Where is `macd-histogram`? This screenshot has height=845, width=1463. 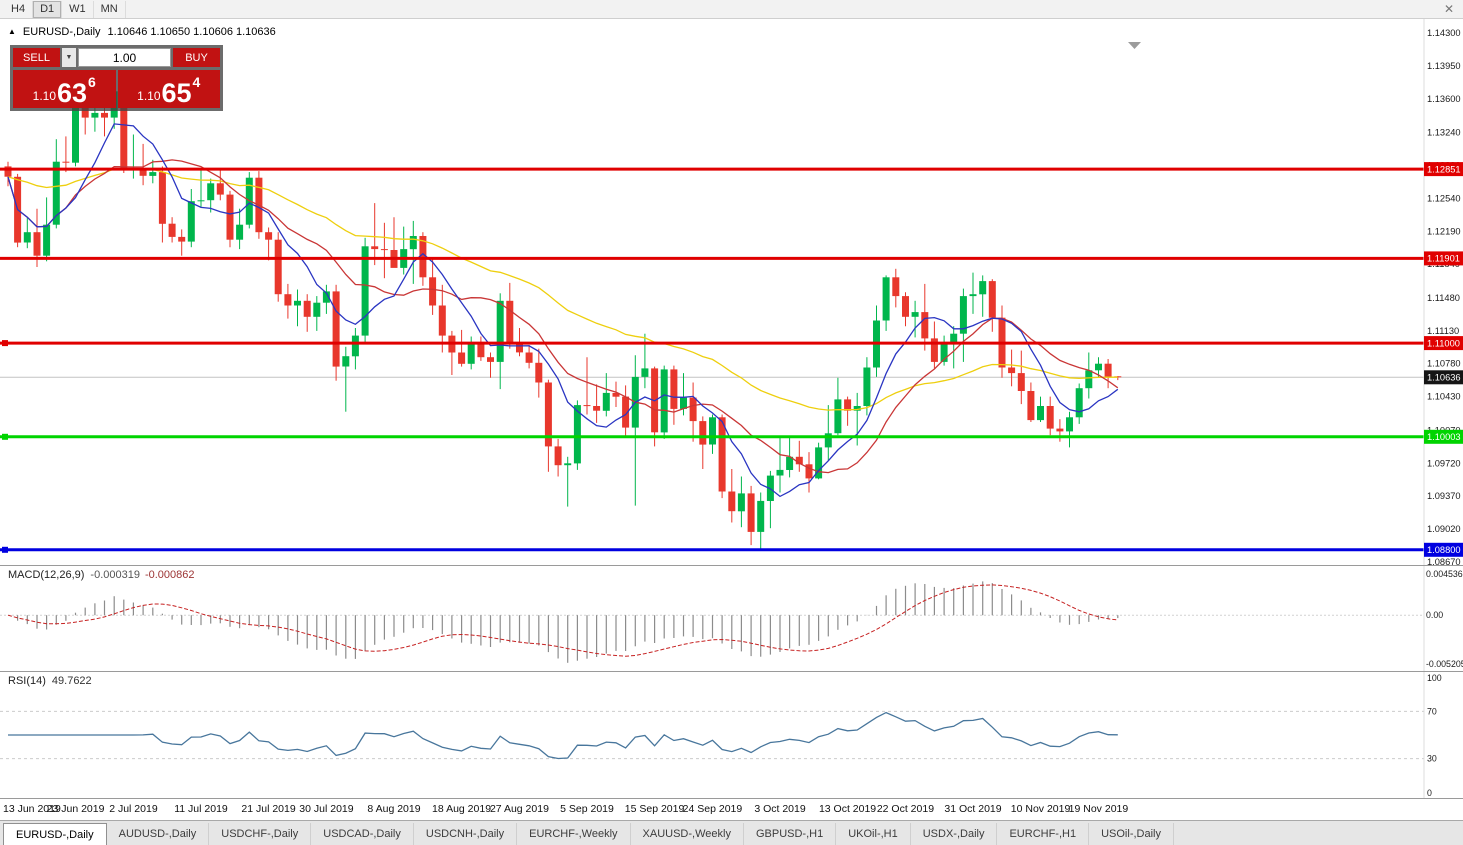 macd-histogram is located at coordinates (568, 622).